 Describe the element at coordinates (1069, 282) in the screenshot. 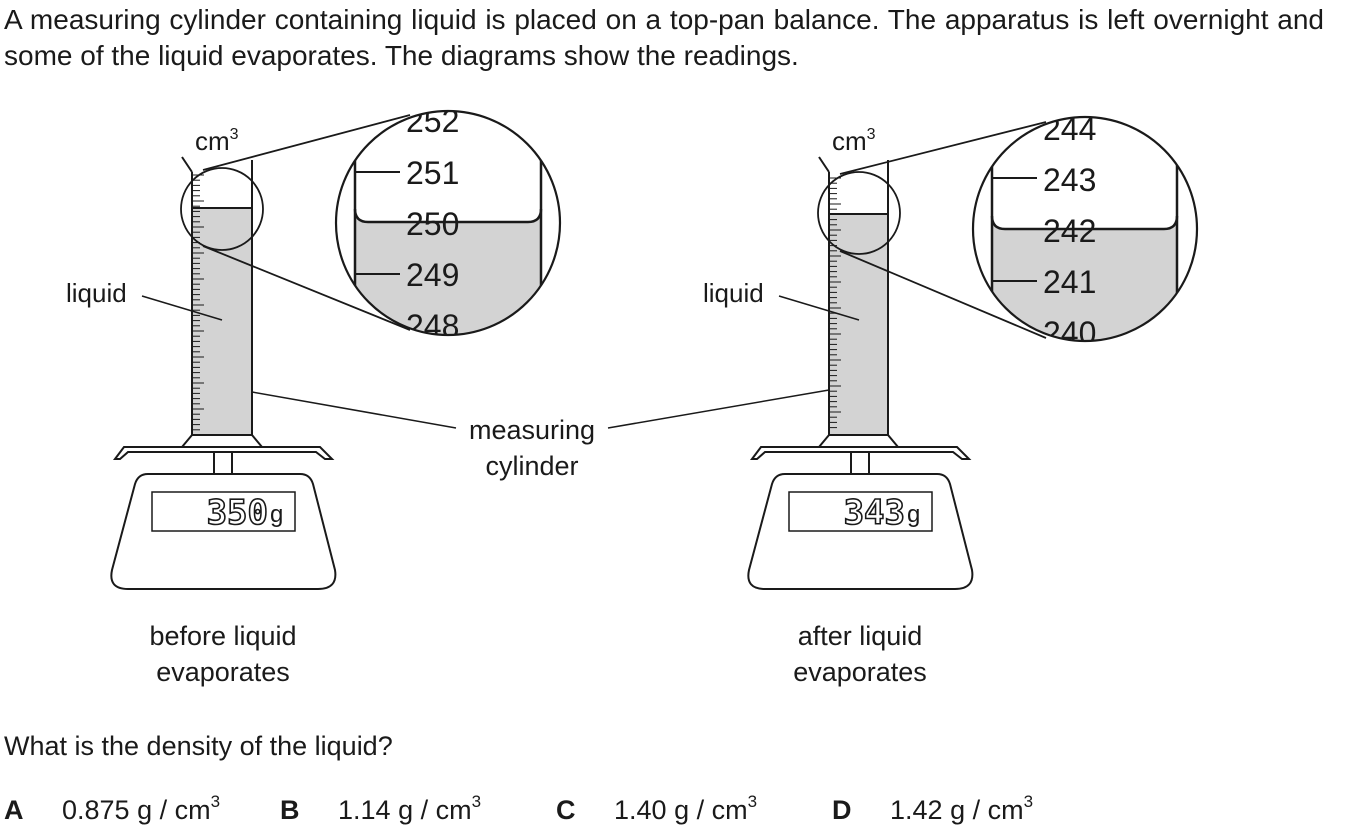

I see `after-tick-241: 241` at that location.